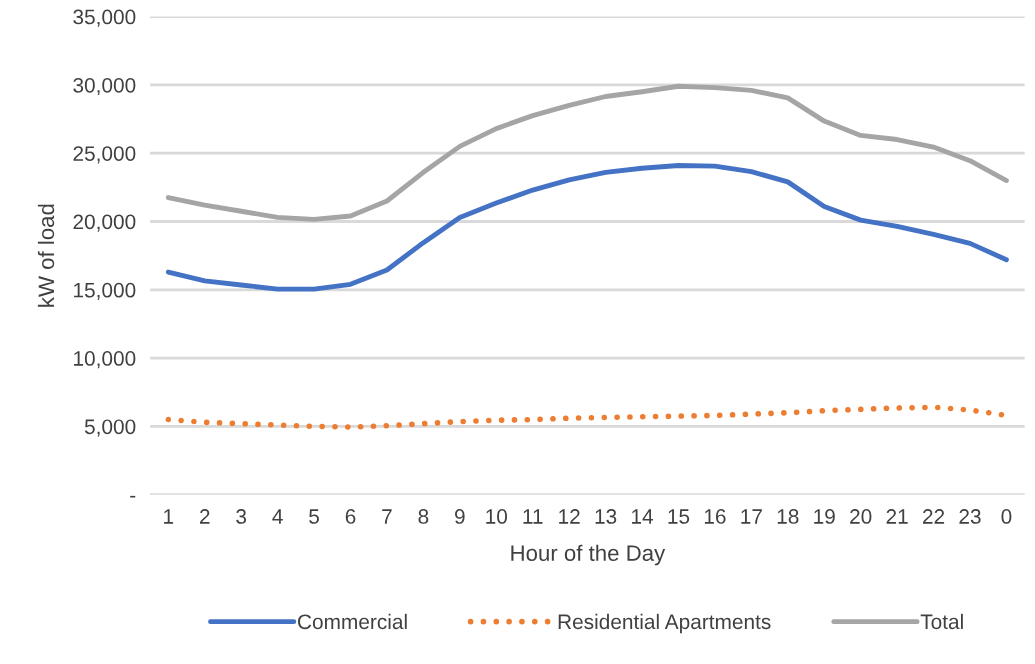 The width and height of the screenshot is (1035, 664). What do you see at coordinates (824, 516) in the screenshot?
I see `x-tick-label: 19` at bounding box center [824, 516].